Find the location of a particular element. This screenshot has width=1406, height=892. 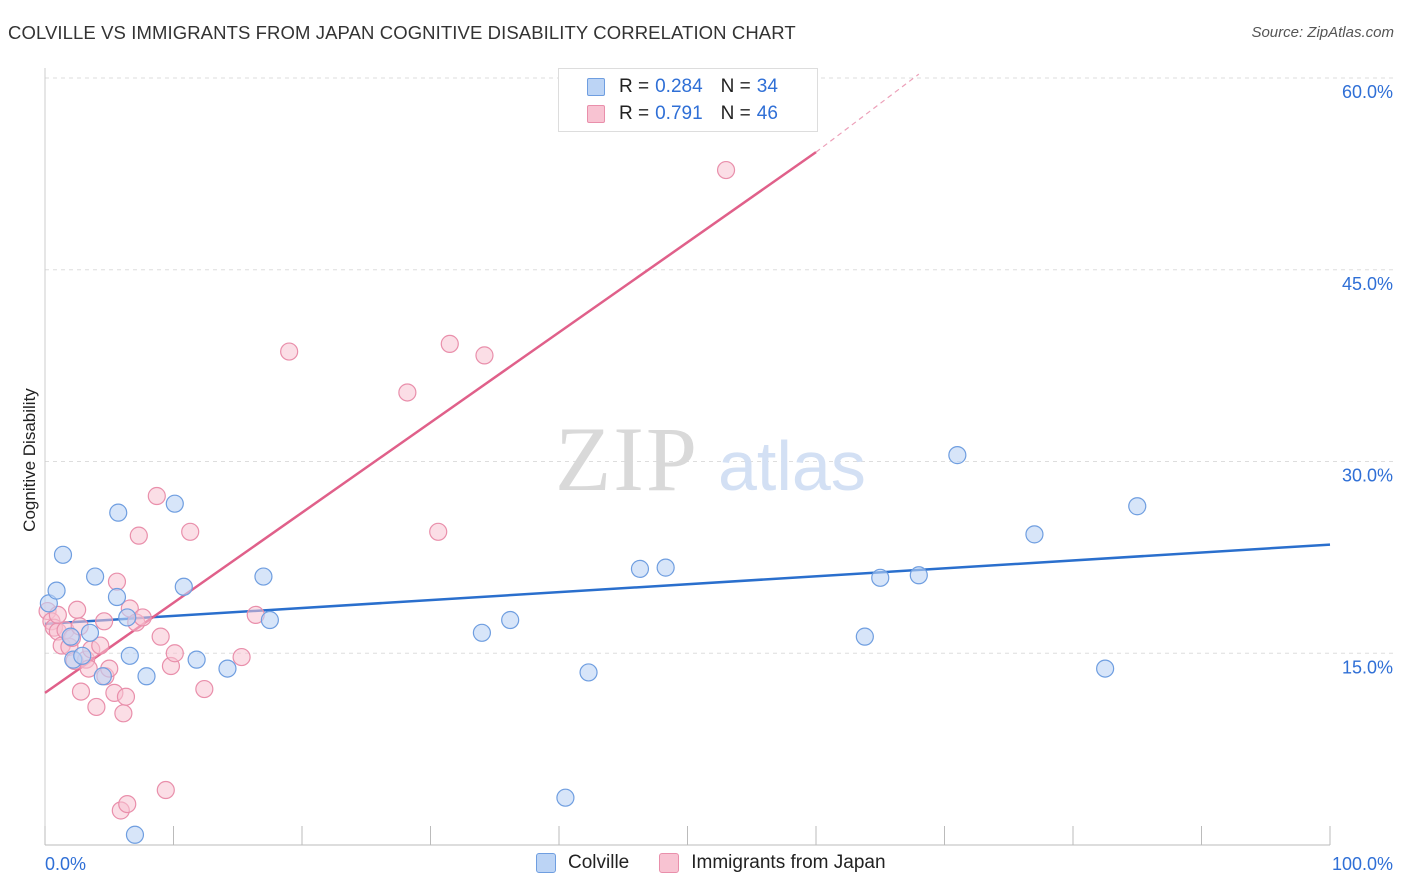

legend-item-japan: Immigrants from Japan is located at coordinates (772, 863).